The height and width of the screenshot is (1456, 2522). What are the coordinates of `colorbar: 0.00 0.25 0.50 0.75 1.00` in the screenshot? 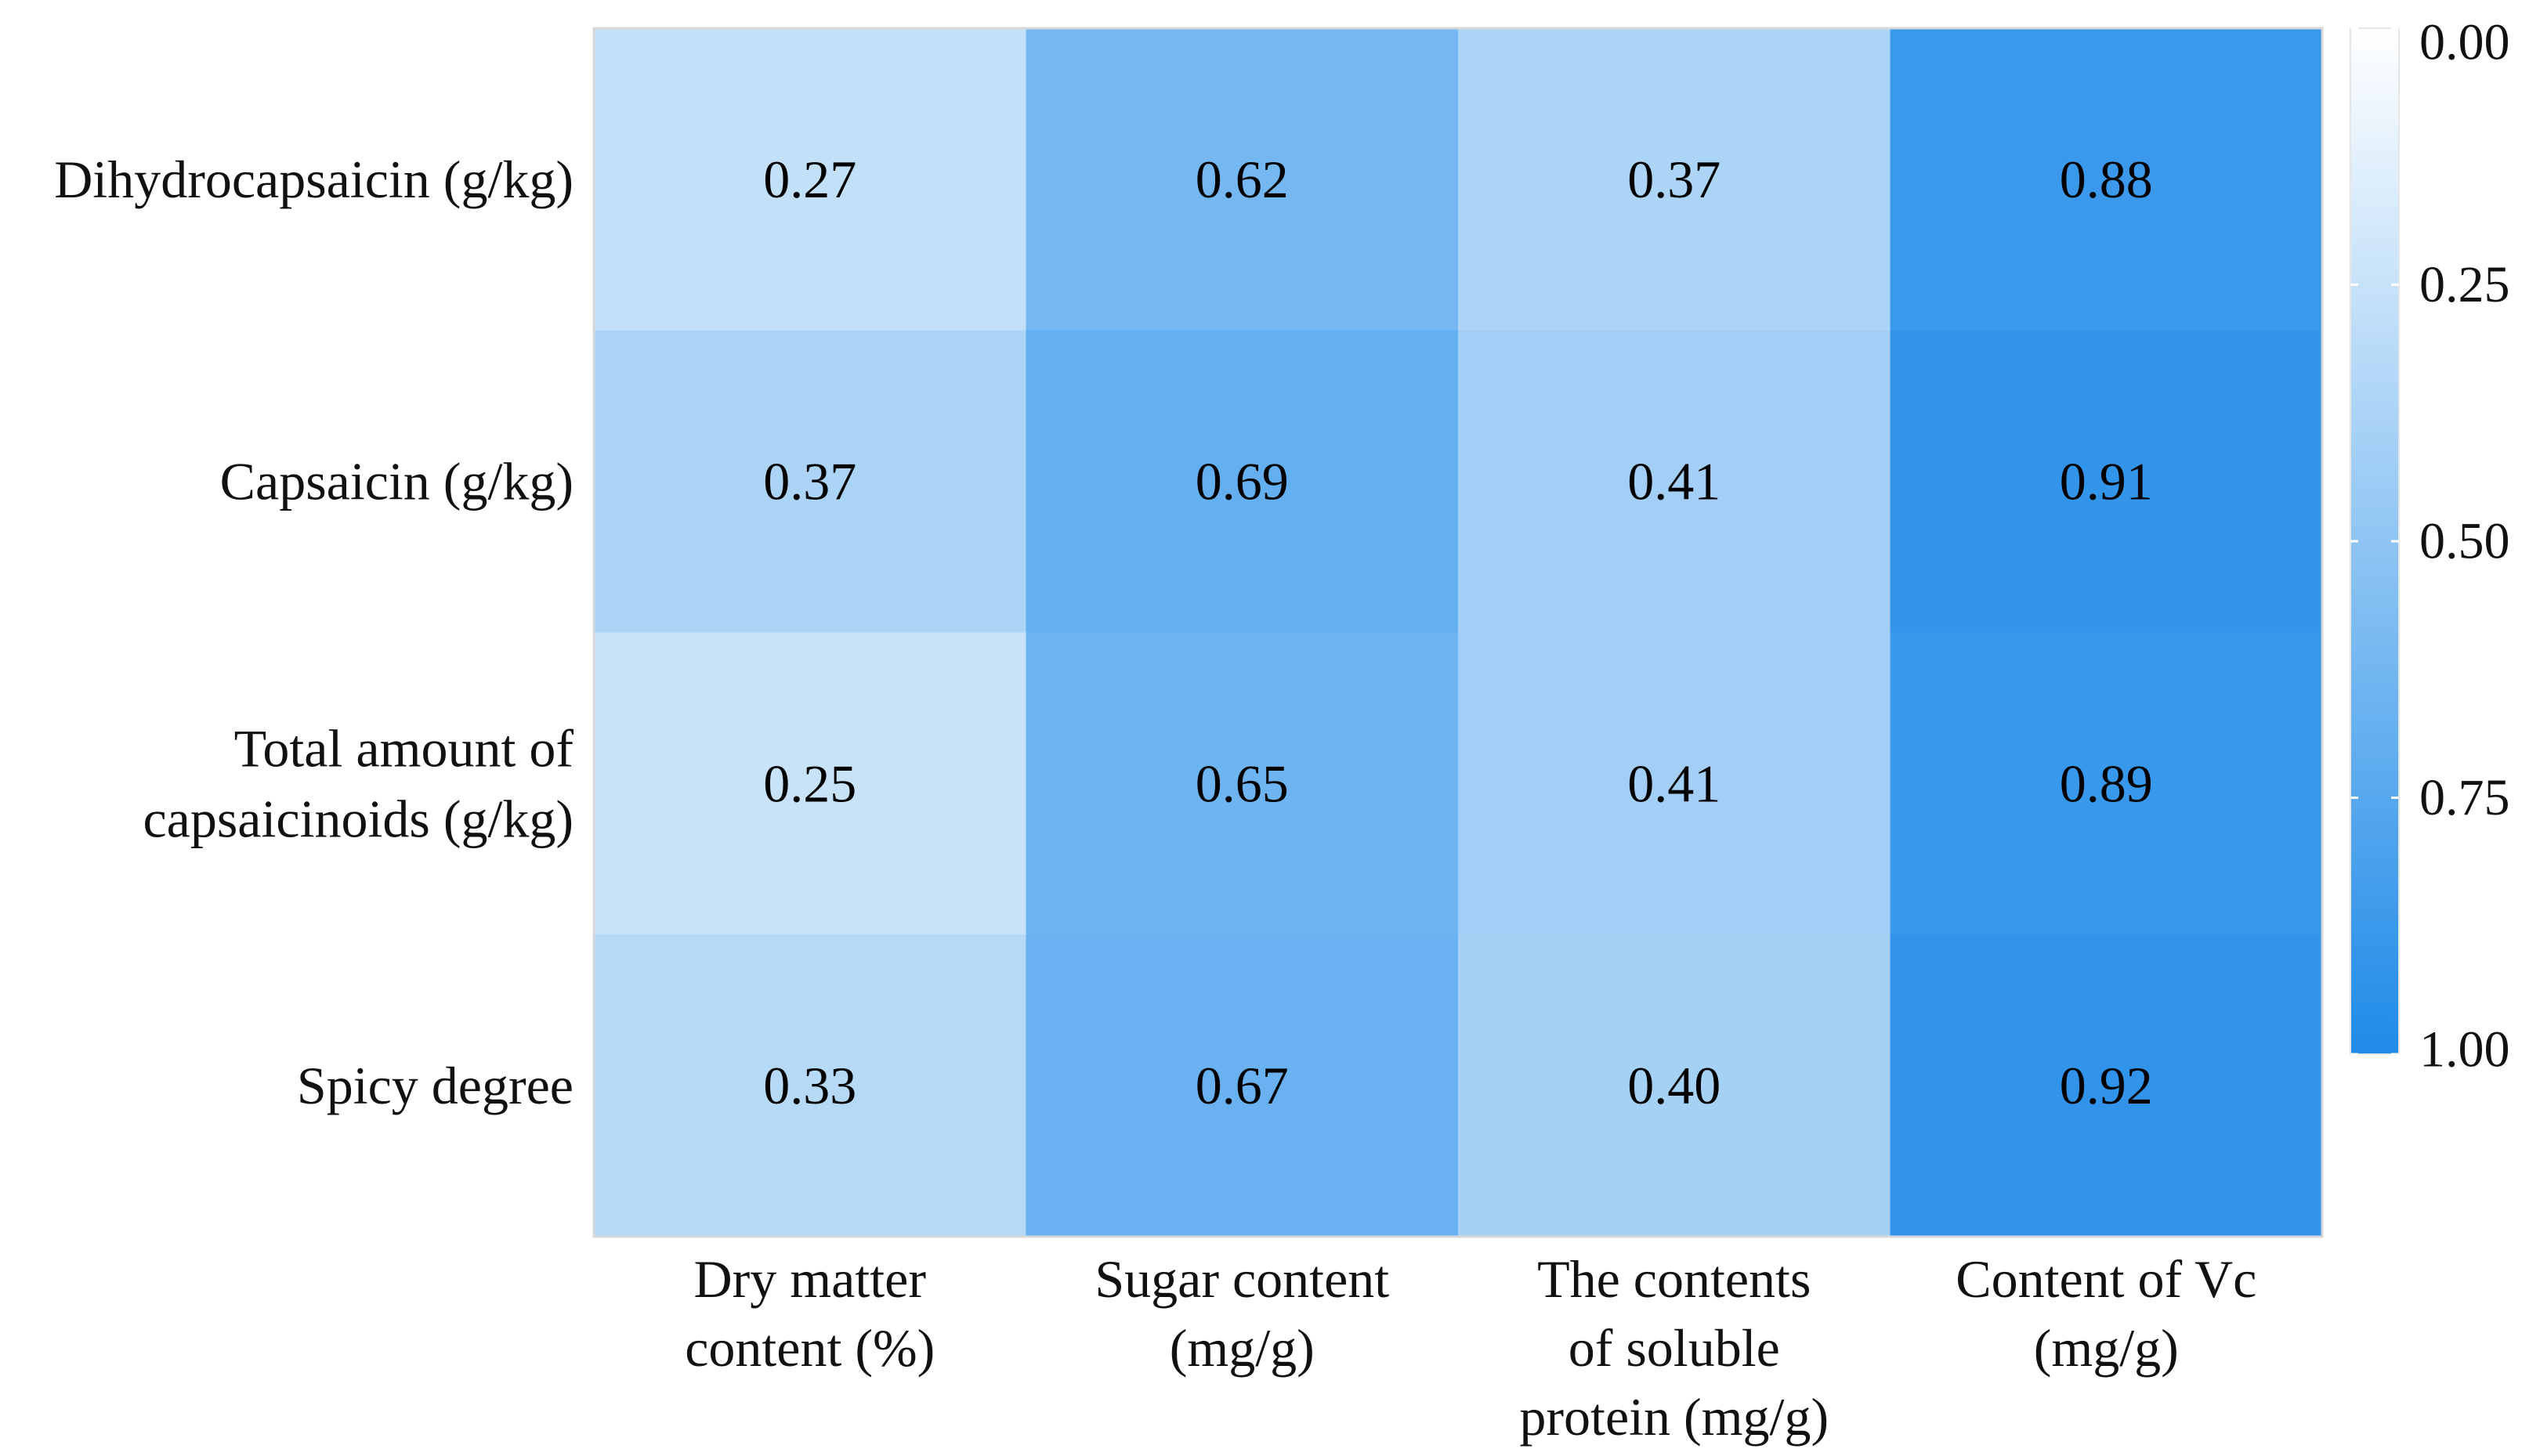 It's located at (2430, 546).